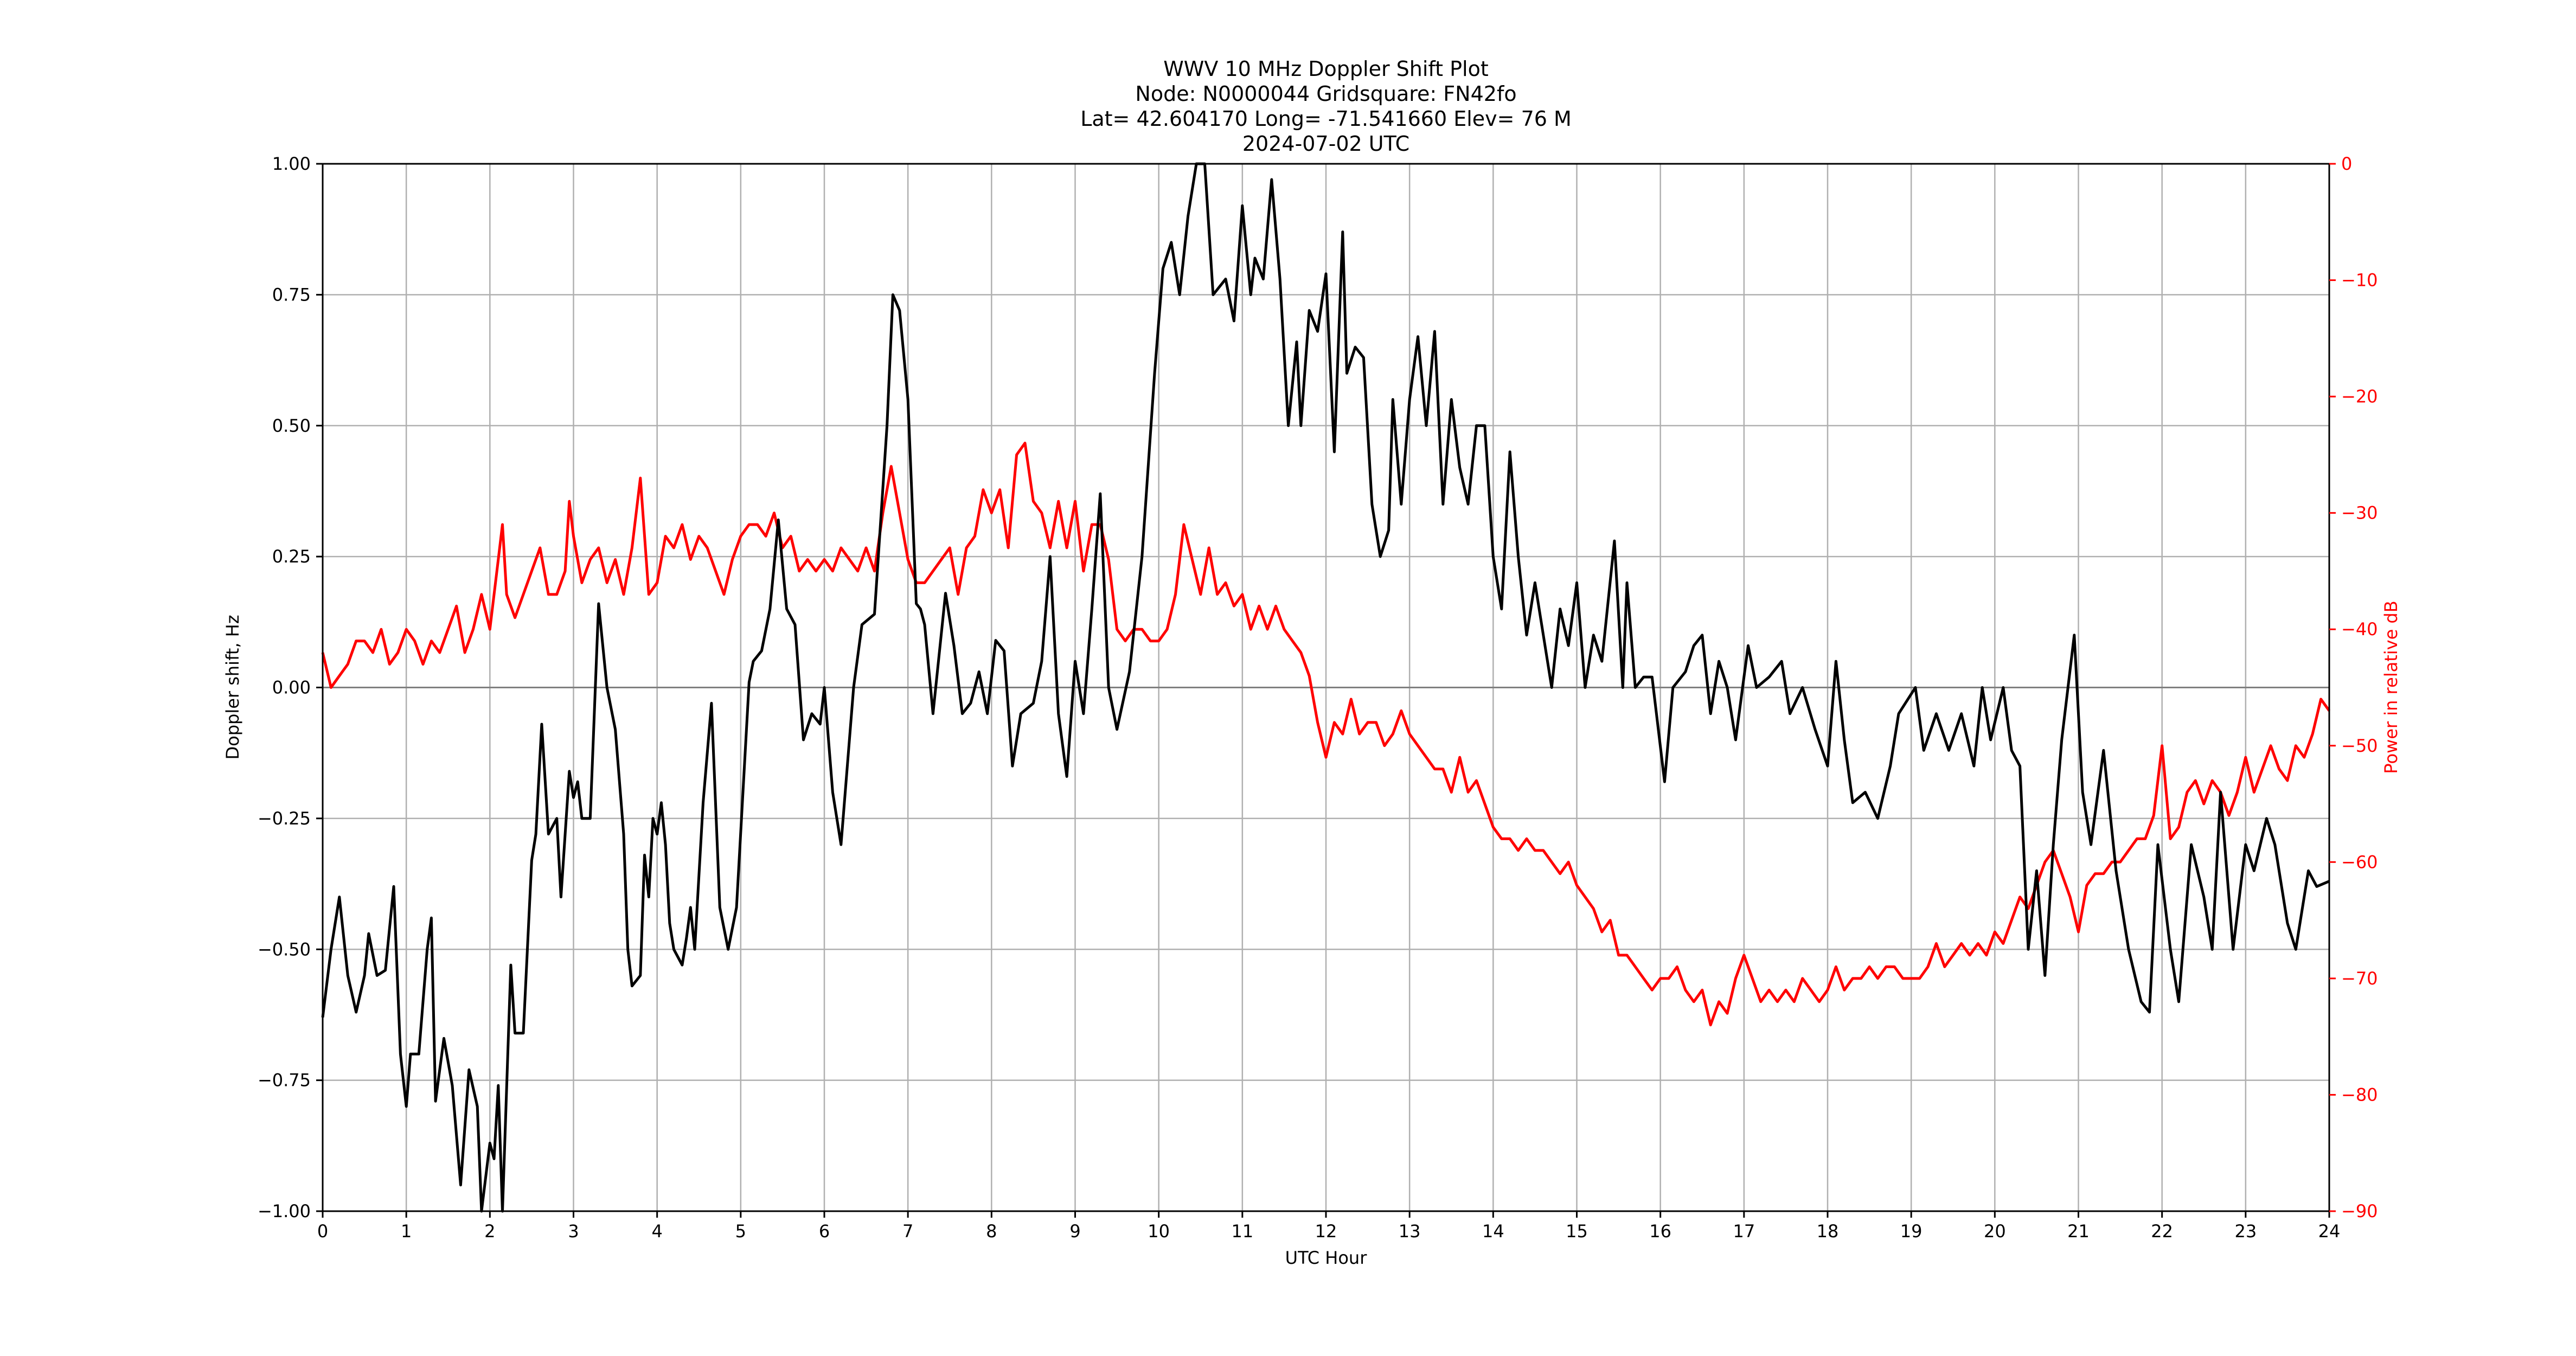  What do you see at coordinates (2359, 280) in the screenshot?
I see `y-right-tick-label: −10` at bounding box center [2359, 280].